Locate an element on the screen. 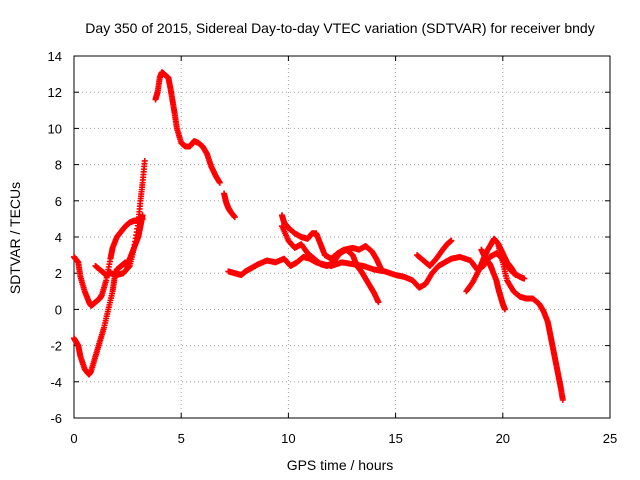  data-series-C is located at coordinates (120, 218).